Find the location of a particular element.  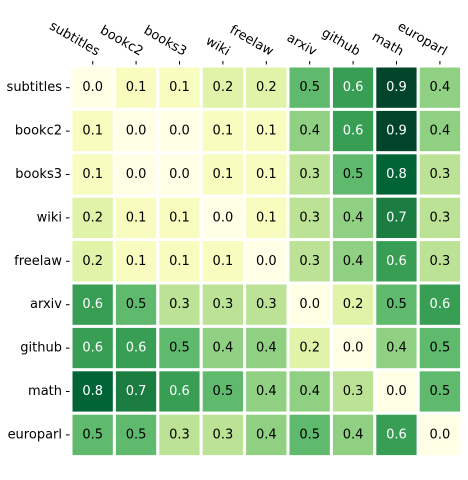

y-tick-label: wiki is located at coordinates (49, 217).